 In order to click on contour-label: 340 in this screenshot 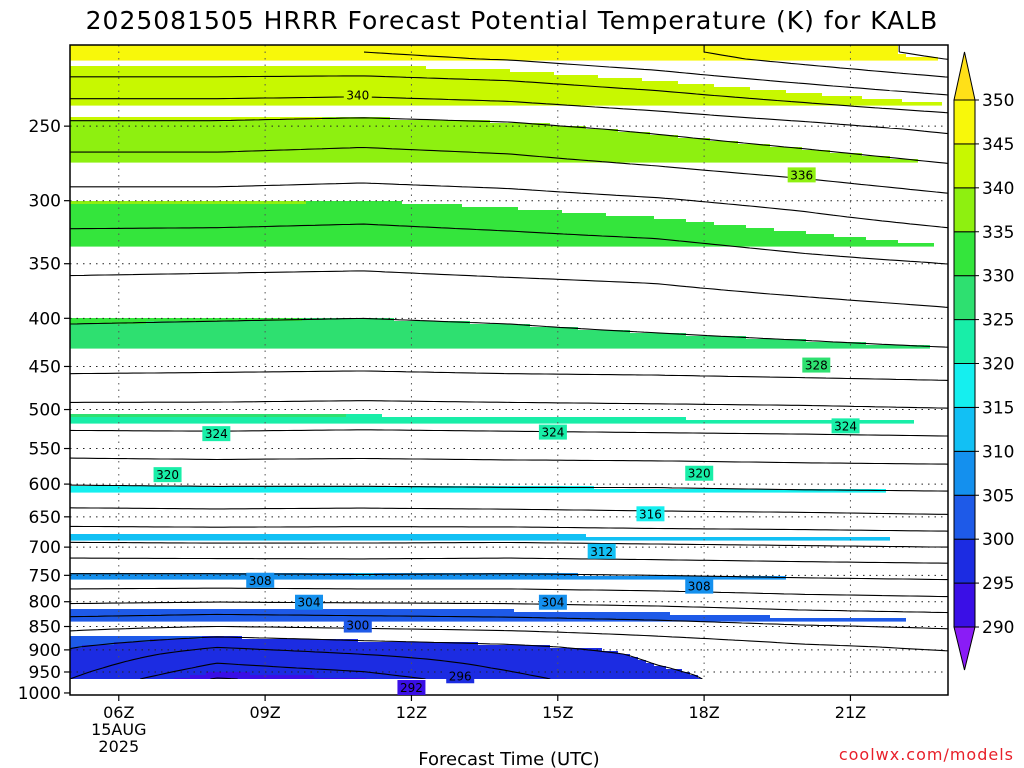, I will do `click(357, 95)`.